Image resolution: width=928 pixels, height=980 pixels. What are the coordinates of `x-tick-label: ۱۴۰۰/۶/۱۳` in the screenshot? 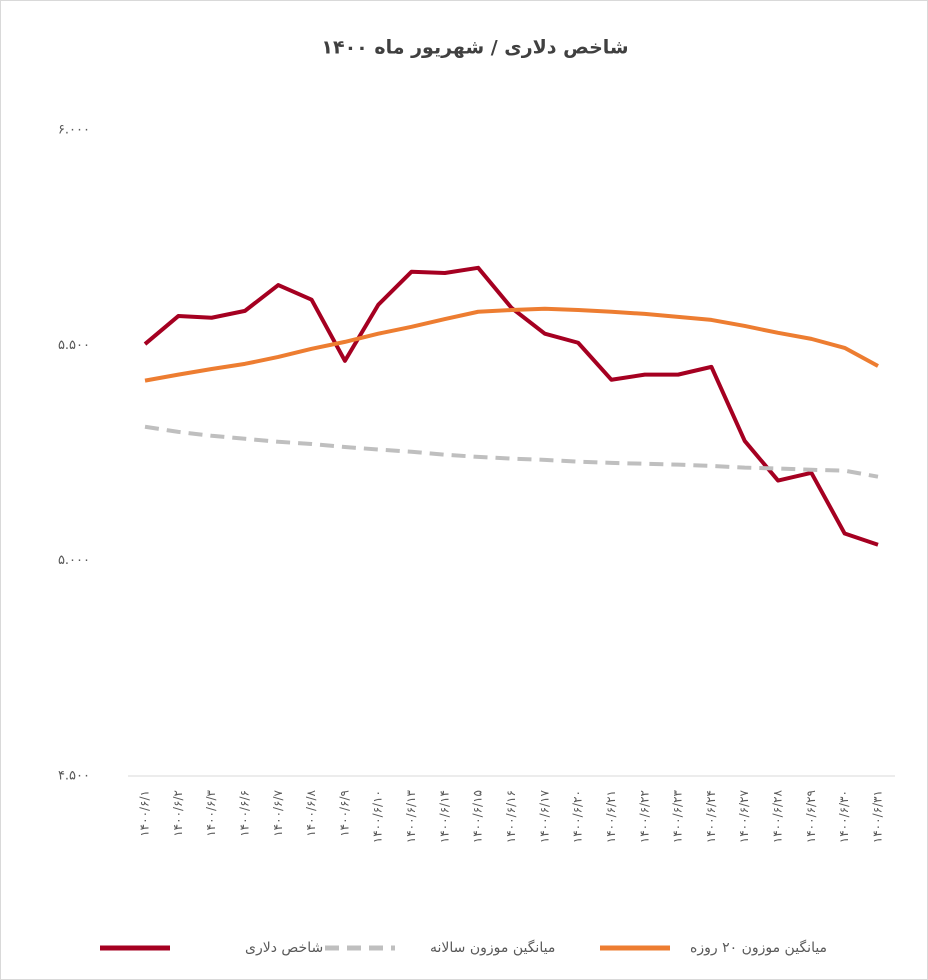 It's located at (411, 816).